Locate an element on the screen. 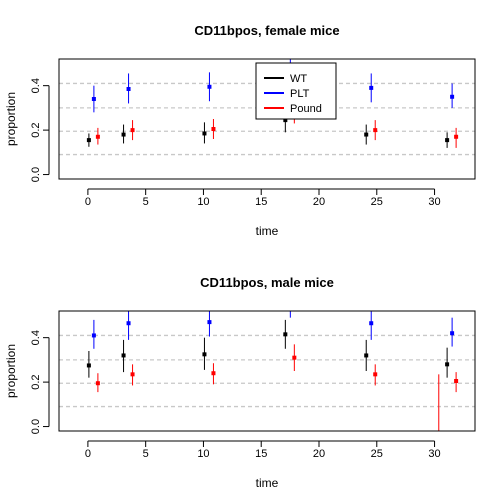 The height and width of the screenshot is (504, 504). legend-label-plt: PLT is located at coordinates (300, 94).